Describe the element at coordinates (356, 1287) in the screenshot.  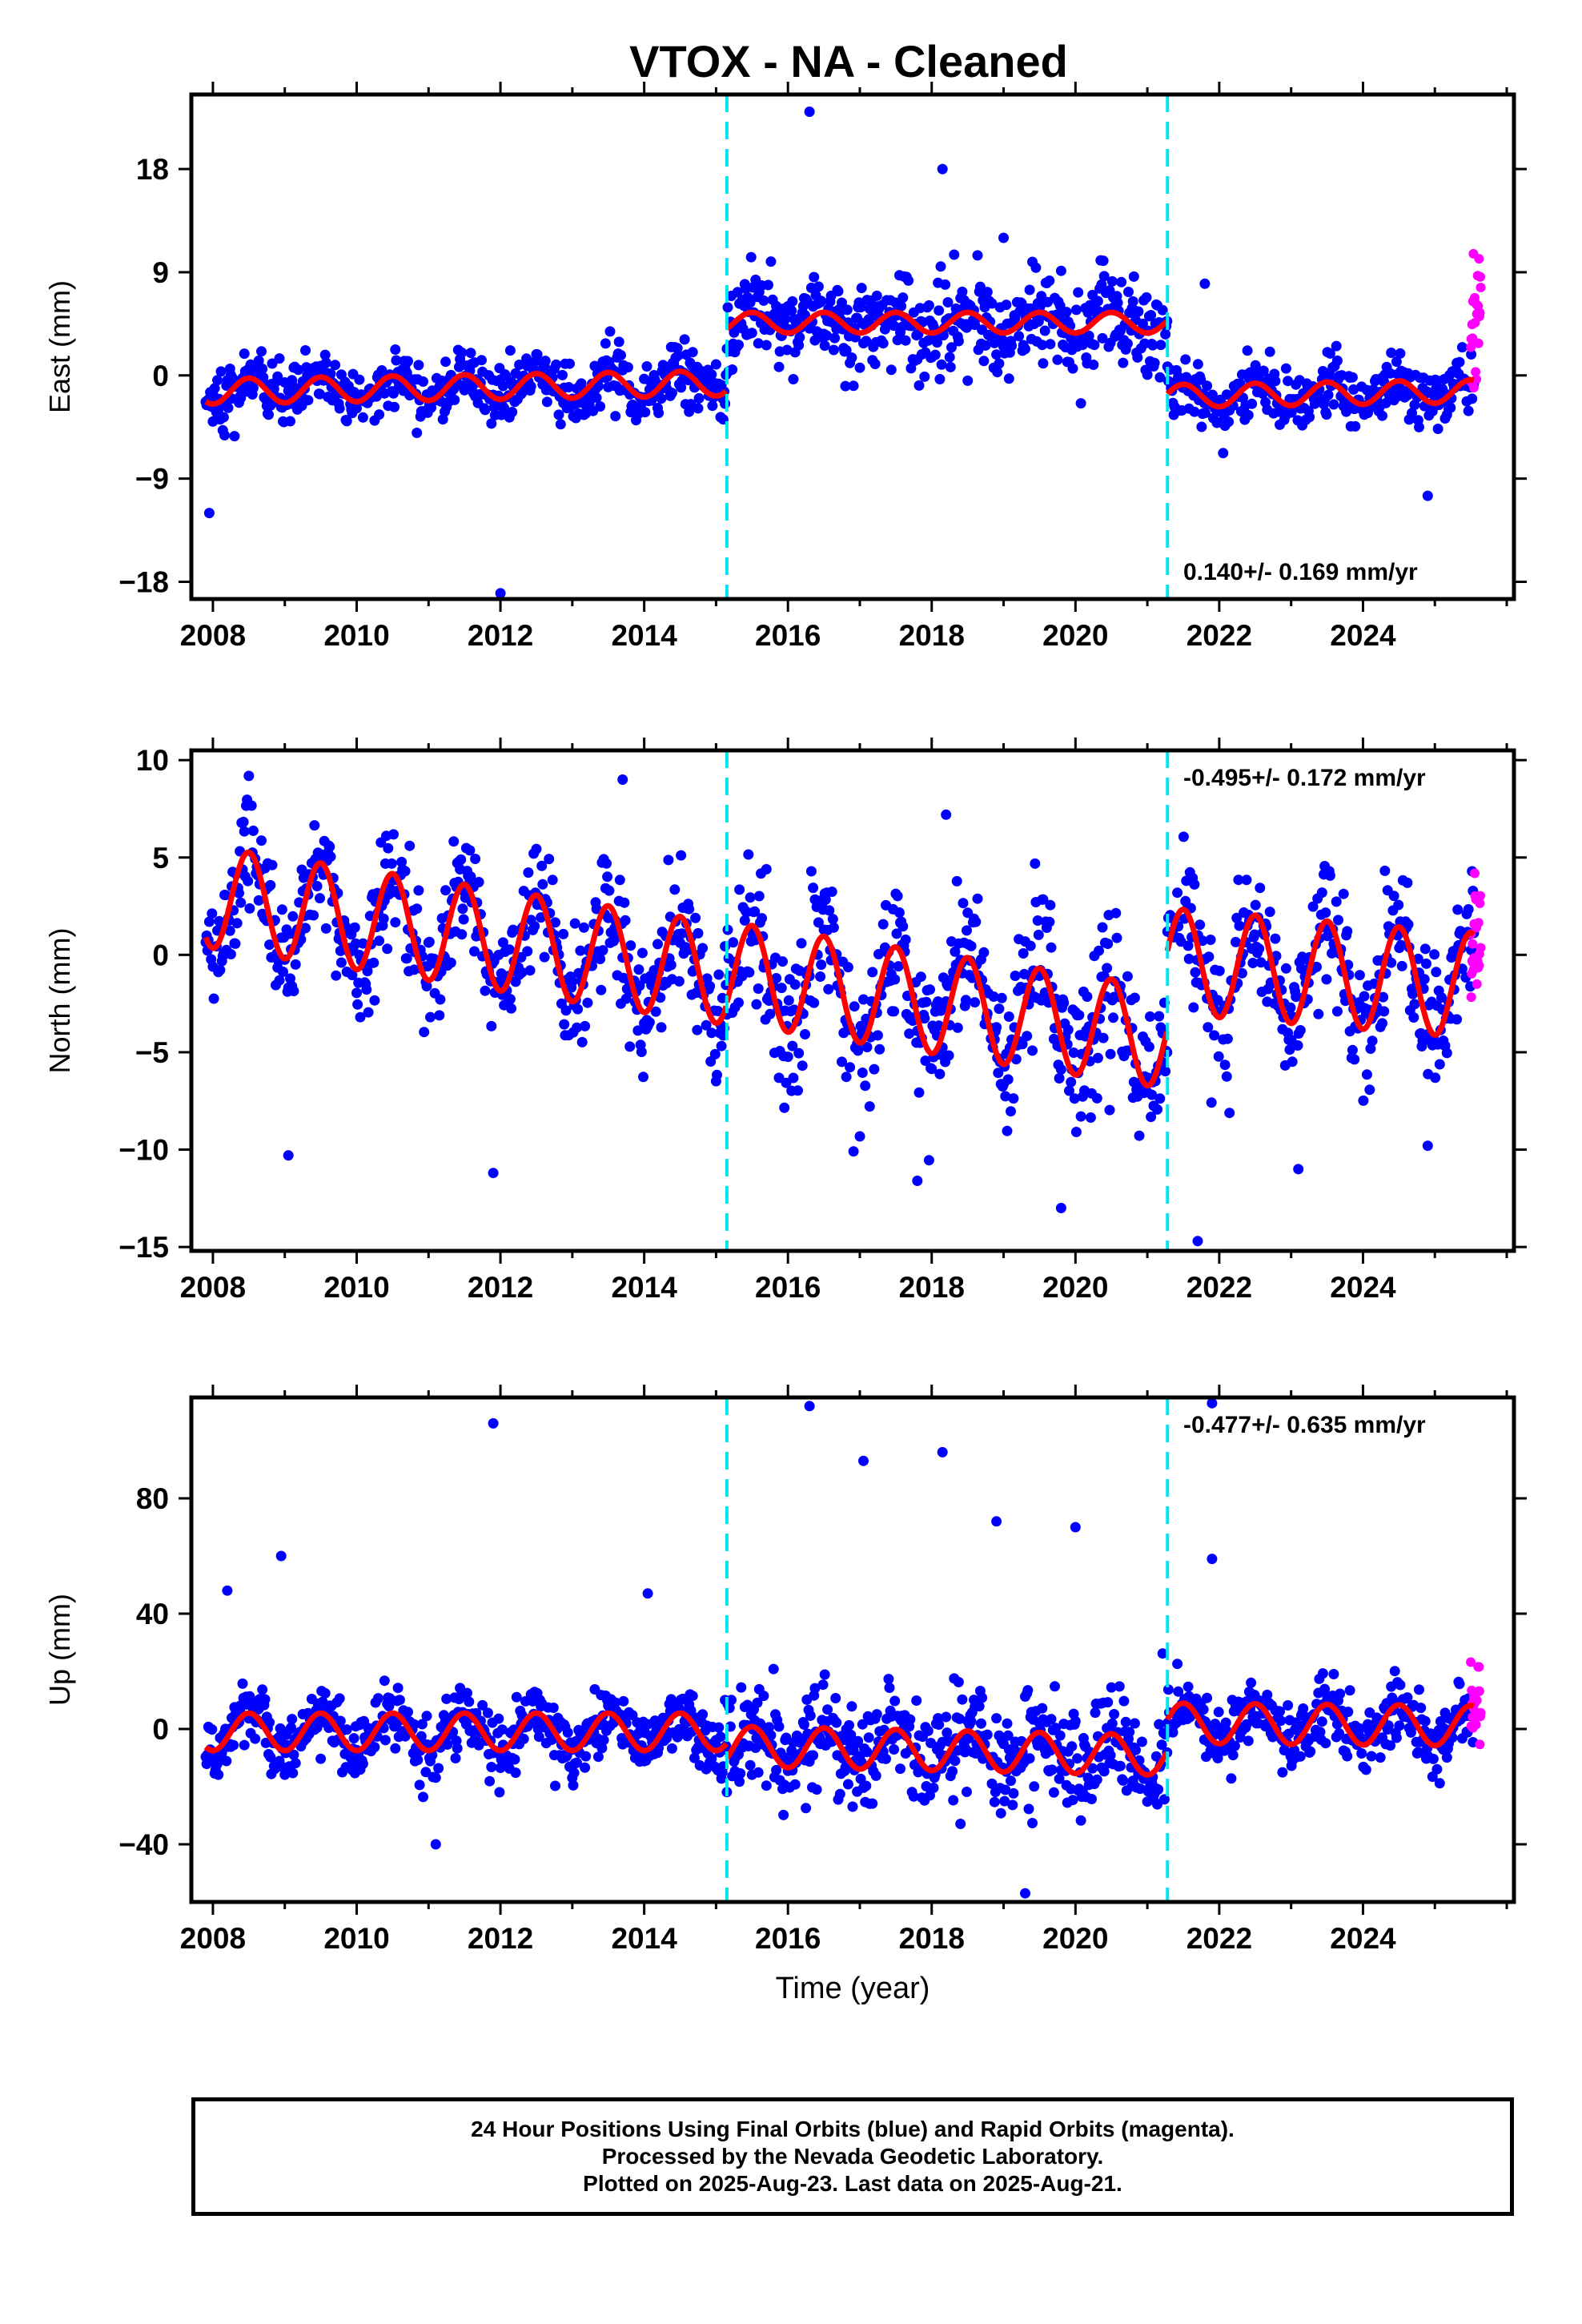
I see `x-tick-label: 2010` at that location.